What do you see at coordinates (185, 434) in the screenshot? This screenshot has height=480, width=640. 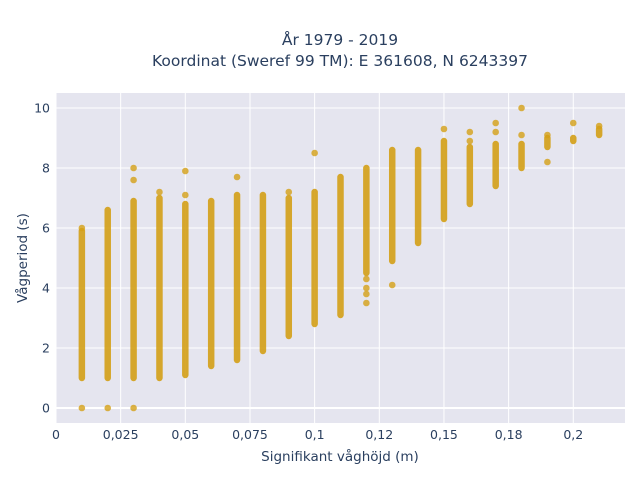 I see `x-tick-label: 0,05` at bounding box center [185, 434].